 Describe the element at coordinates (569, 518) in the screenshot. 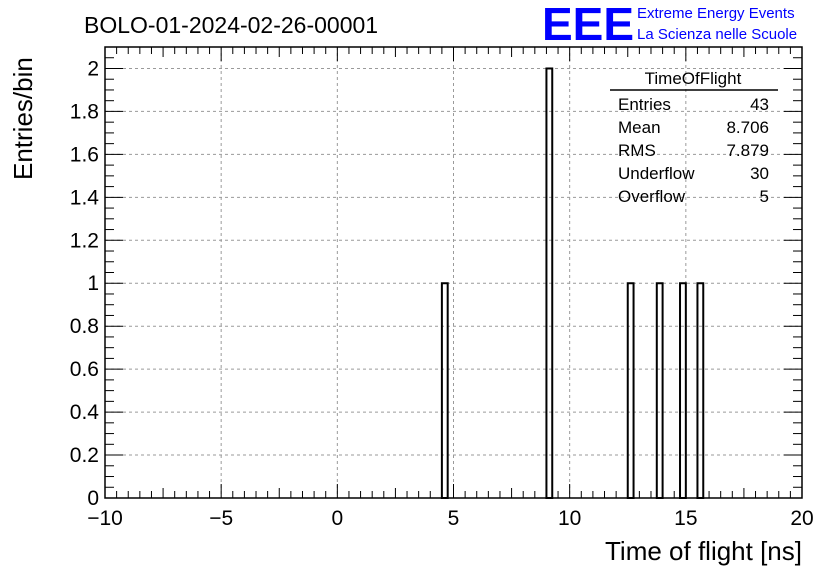

I see `x-tick-label: 10` at that location.